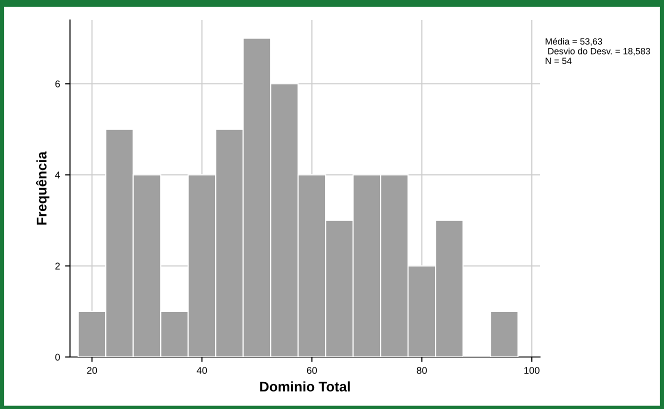 The image size is (664, 409). Describe the element at coordinates (311, 370) in the screenshot. I see `x-tick-label: 60` at that location.